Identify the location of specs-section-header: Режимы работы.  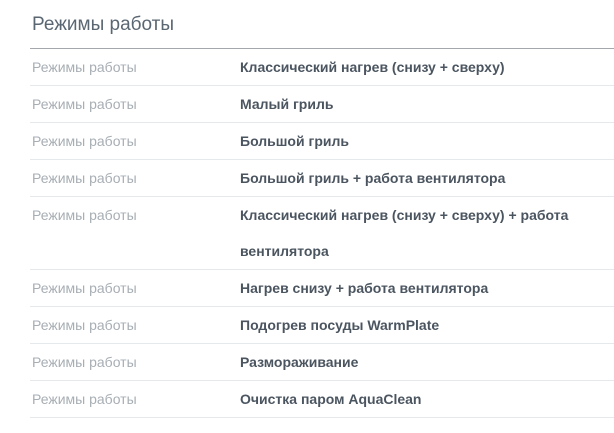
(322, 24).